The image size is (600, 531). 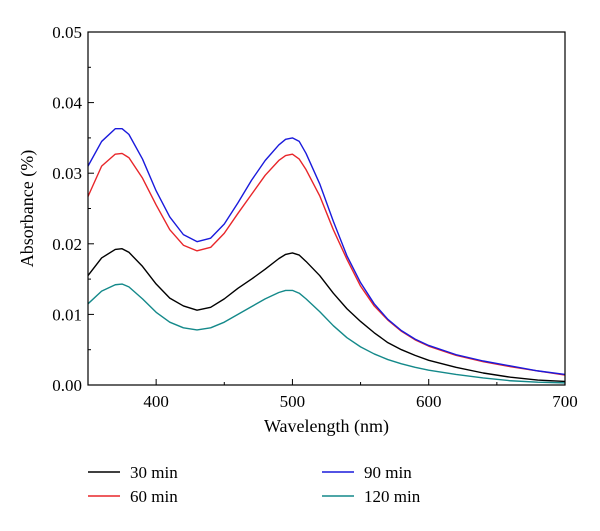 What do you see at coordinates (67, 314) in the screenshot?
I see `y-tick-label: 0.01` at bounding box center [67, 314].